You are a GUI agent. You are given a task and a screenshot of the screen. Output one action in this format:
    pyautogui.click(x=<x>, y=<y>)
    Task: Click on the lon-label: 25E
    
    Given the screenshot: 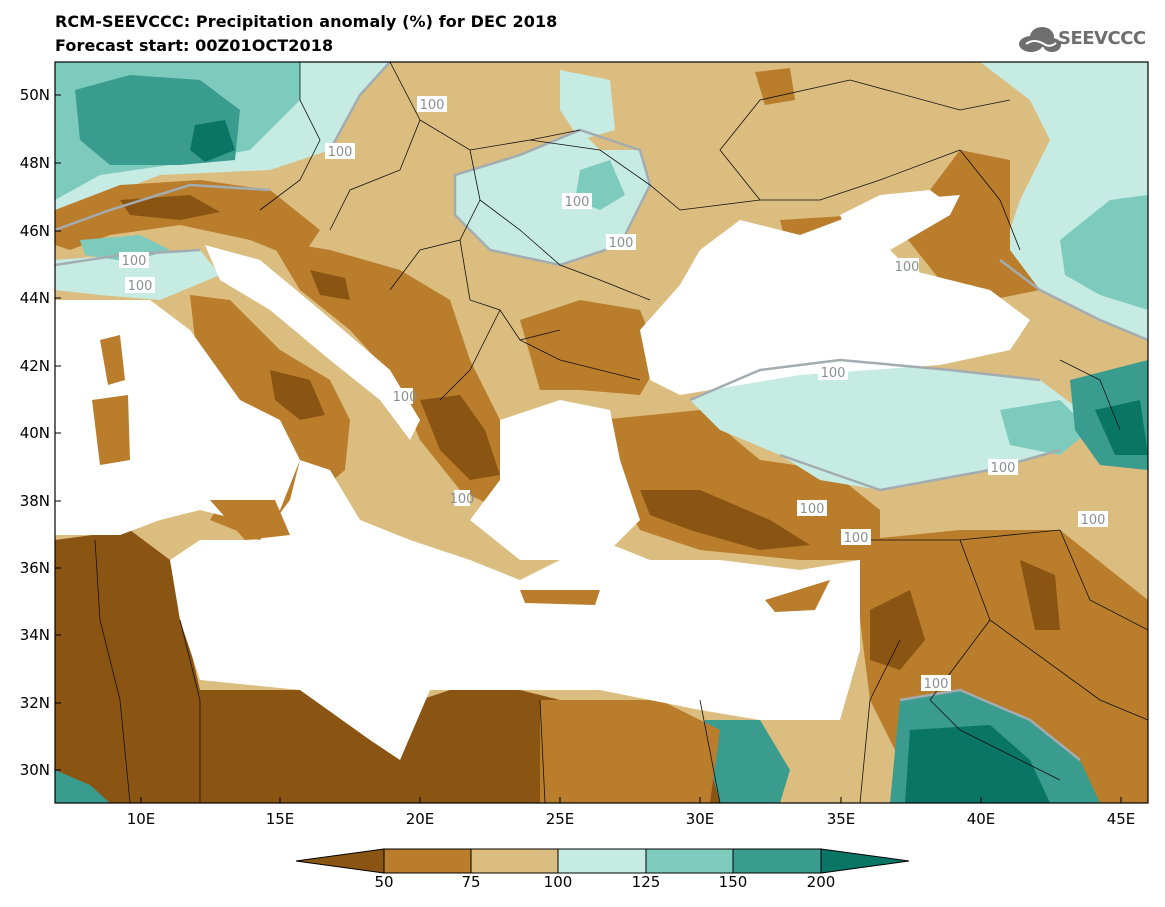 What is the action you would take?
    pyautogui.click(x=560, y=819)
    